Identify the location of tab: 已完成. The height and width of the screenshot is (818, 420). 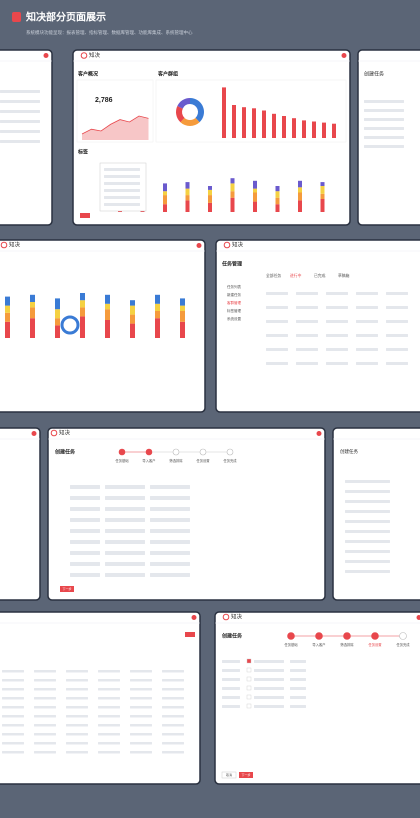
(320, 275).